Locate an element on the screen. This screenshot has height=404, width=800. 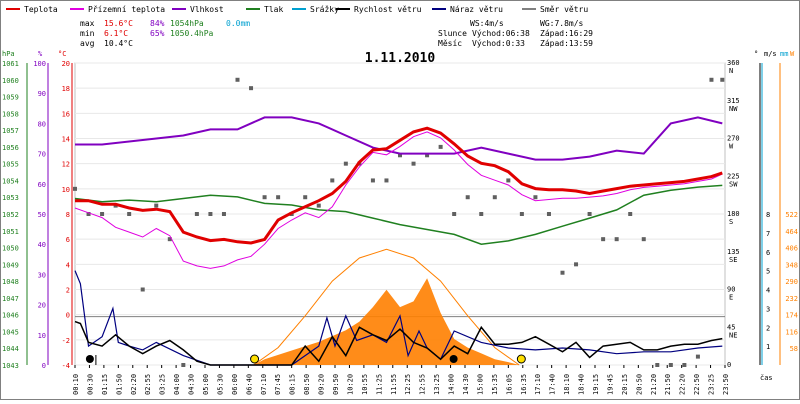
x-tick-label: 18:10 is located at coordinates (567, 384).